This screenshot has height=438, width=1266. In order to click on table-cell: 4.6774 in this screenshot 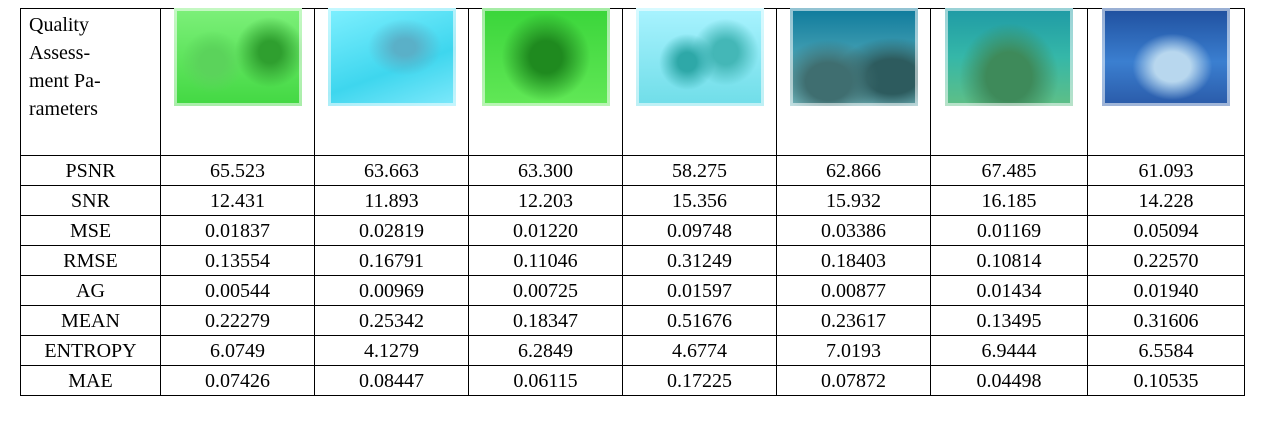, I will do `click(699, 350)`.